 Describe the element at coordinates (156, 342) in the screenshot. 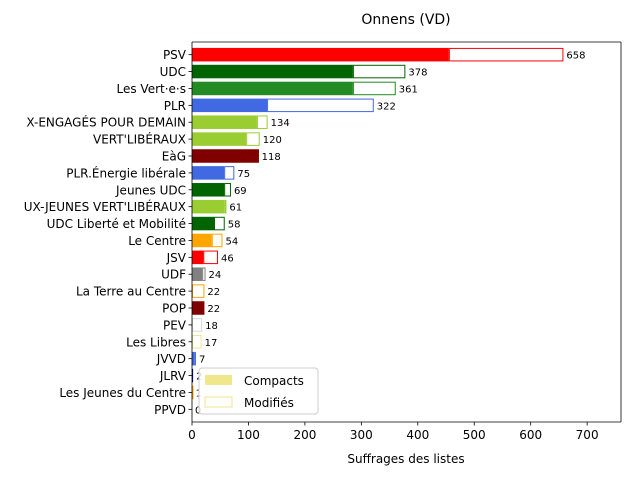

I see `category-label: Les Libres` at that location.